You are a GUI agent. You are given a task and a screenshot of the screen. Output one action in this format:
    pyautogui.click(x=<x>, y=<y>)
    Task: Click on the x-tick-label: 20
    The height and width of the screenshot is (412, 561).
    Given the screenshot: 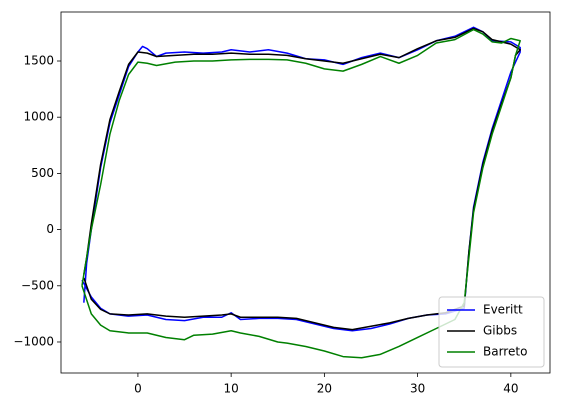 What is the action you would take?
    pyautogui.click(x=324, y=389)
    